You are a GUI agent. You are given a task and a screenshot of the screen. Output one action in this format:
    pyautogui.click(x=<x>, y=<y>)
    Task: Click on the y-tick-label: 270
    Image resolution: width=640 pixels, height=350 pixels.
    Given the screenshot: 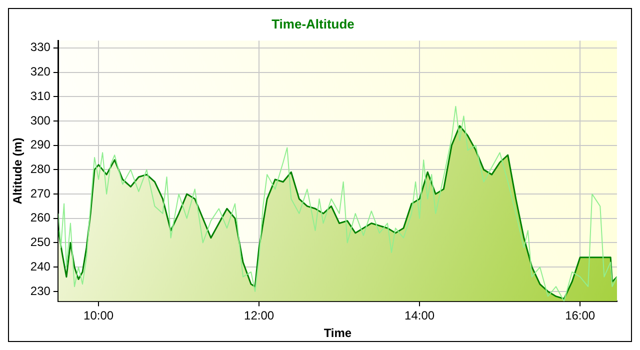 What is the action you would take?
    pyautogui.click(x=40, y=193)
    